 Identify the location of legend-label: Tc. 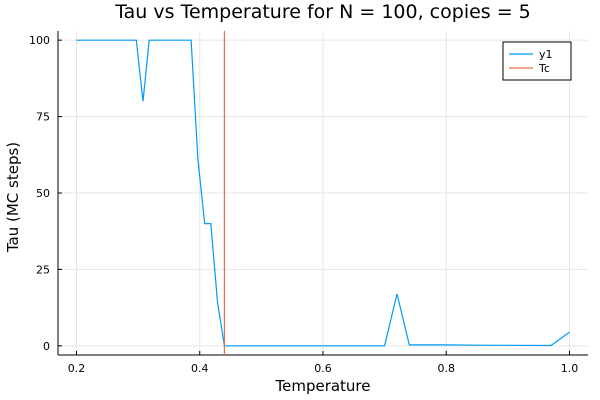
(544, 68).